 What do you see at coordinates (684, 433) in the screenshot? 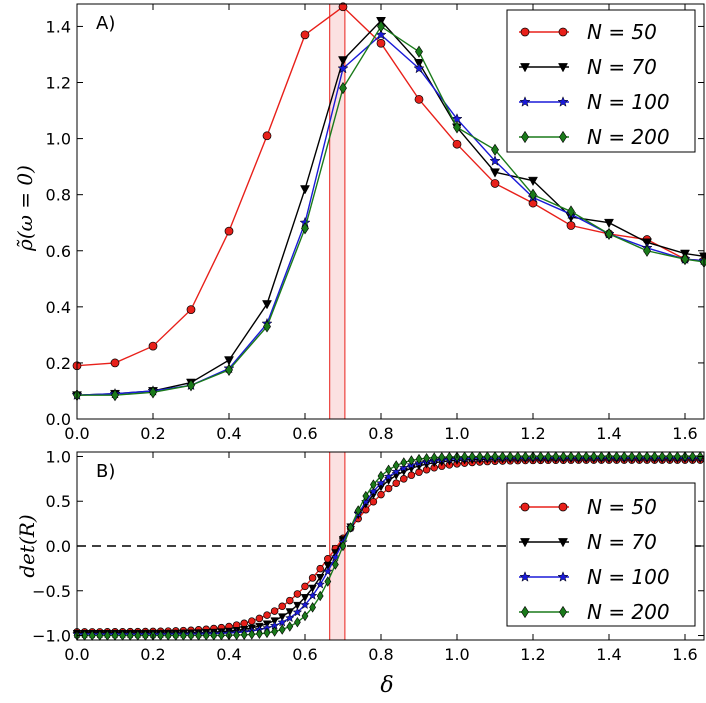
I see `panel-a-x-tick-label: 1.6` at bounding box center [684, 433].